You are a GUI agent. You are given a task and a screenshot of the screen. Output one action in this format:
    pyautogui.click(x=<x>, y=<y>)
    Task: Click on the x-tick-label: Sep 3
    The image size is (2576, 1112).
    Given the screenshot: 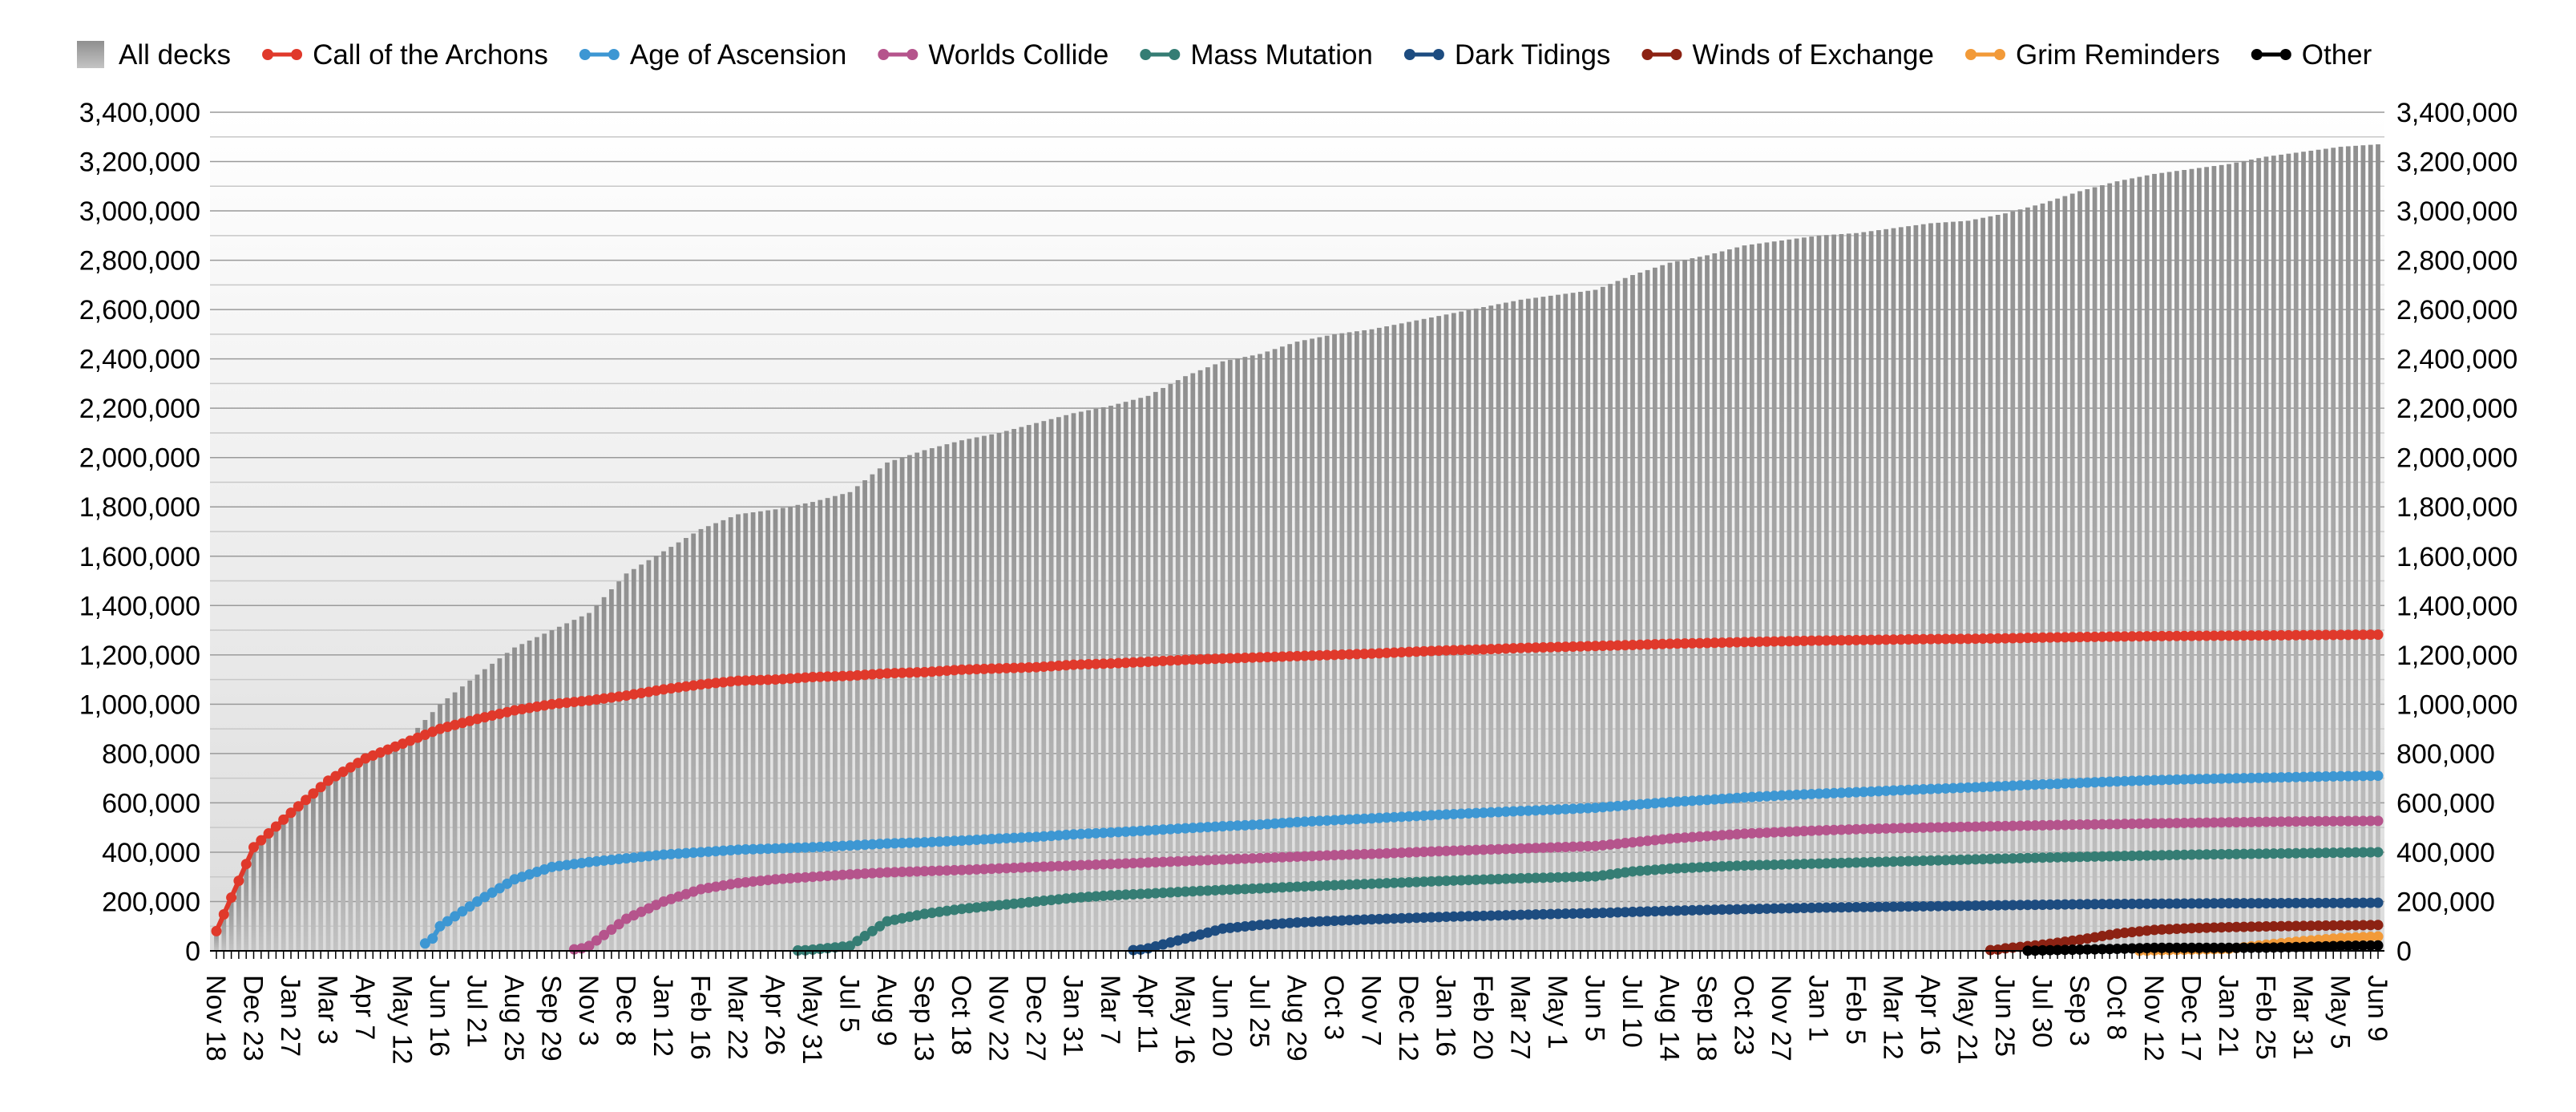 What is the action you would take?
    pyautogui.click(x=2079, y=1010)
    